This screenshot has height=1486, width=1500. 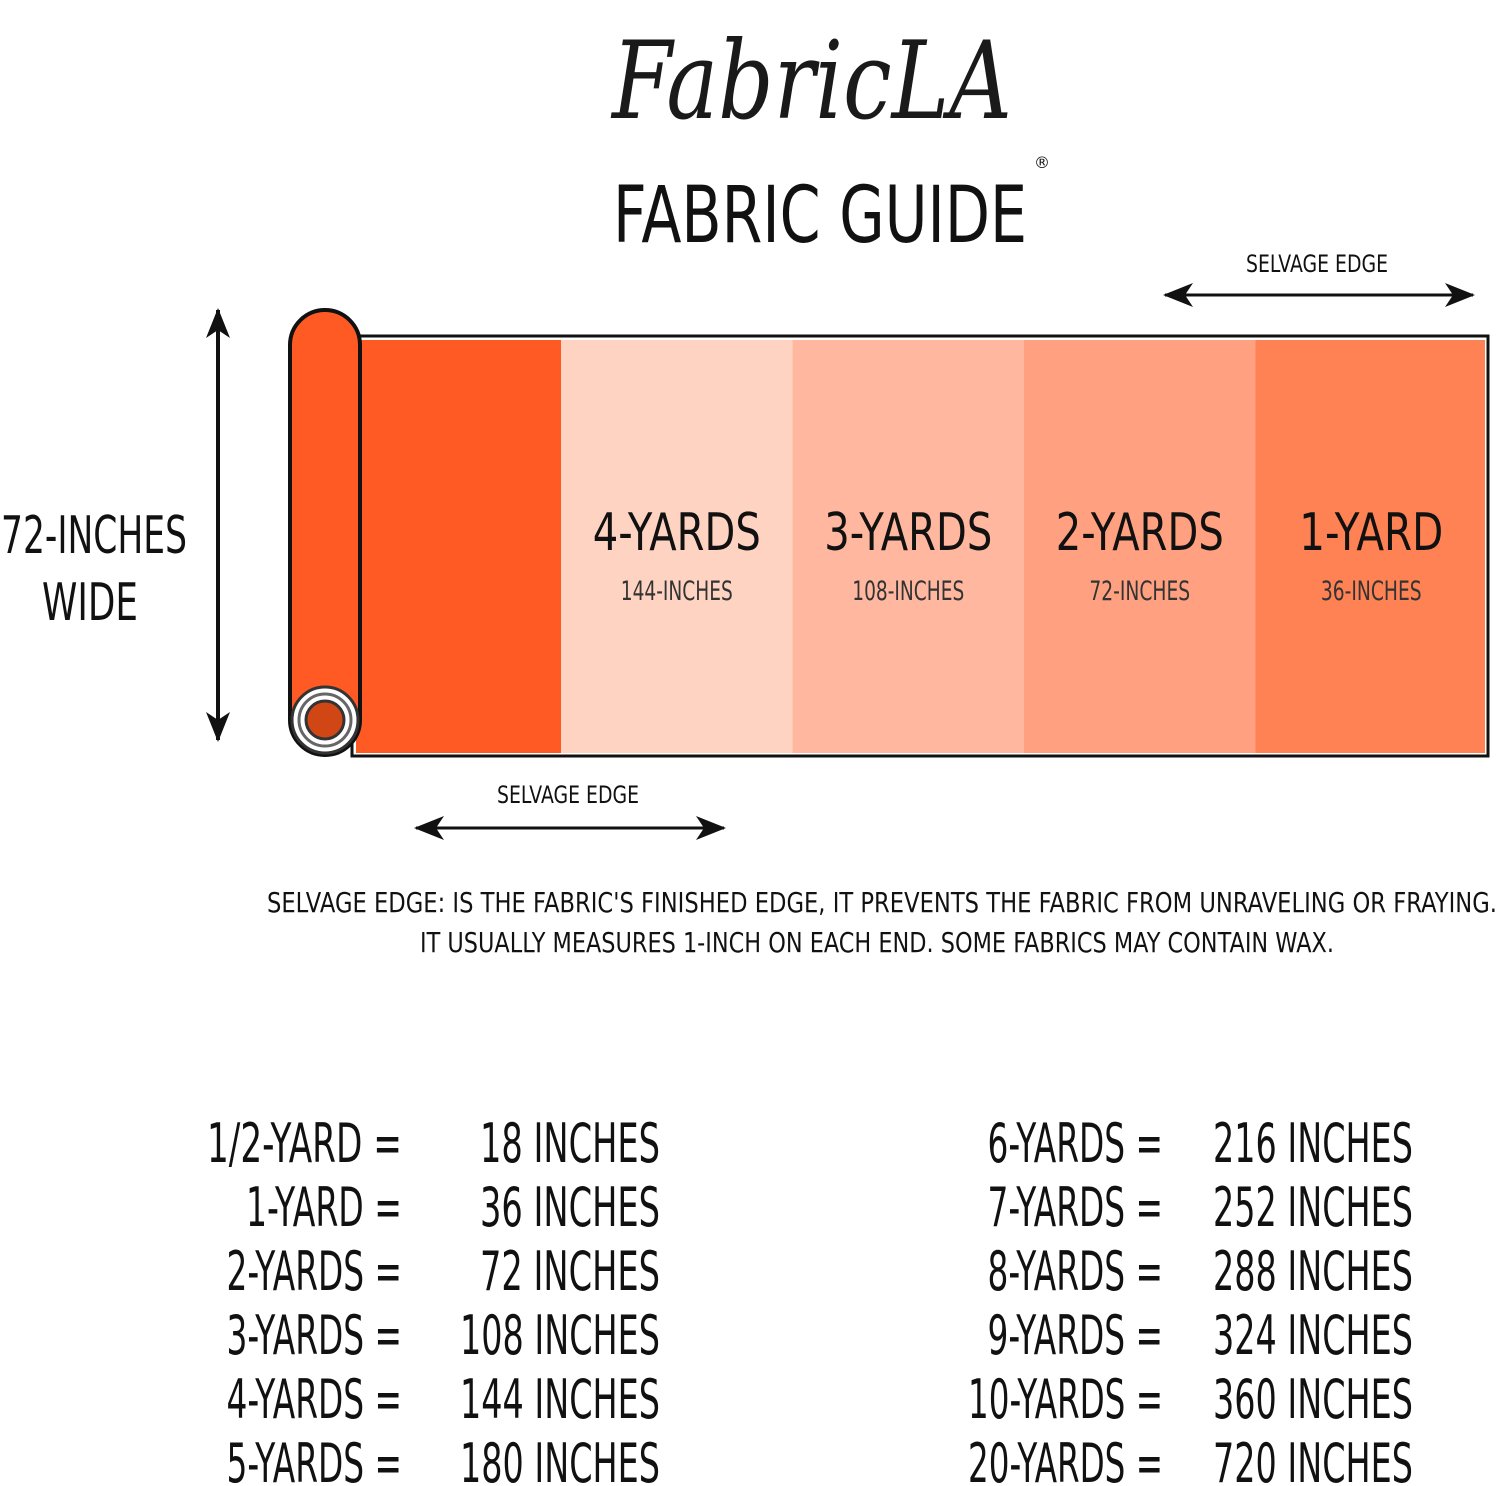 I want to click on conversion-yards: 20-YARDS =, so click(x=1065, y=1459).